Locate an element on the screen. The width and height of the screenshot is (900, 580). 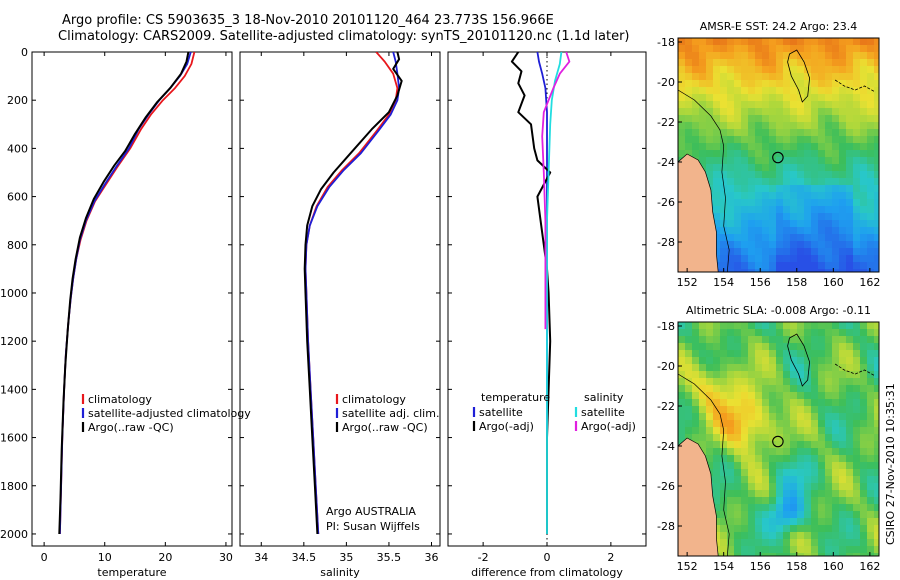
shelf-contour is located at coordinates (704, 180).